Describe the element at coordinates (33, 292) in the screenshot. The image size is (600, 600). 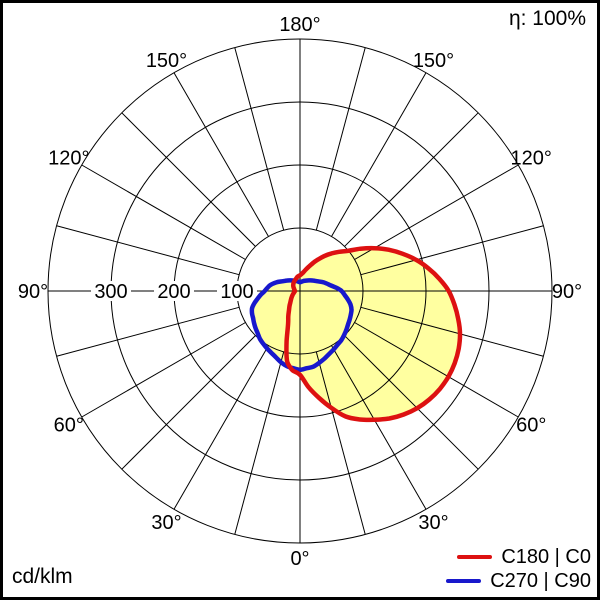
I see `angle-label-90-left: 90°` at that location.